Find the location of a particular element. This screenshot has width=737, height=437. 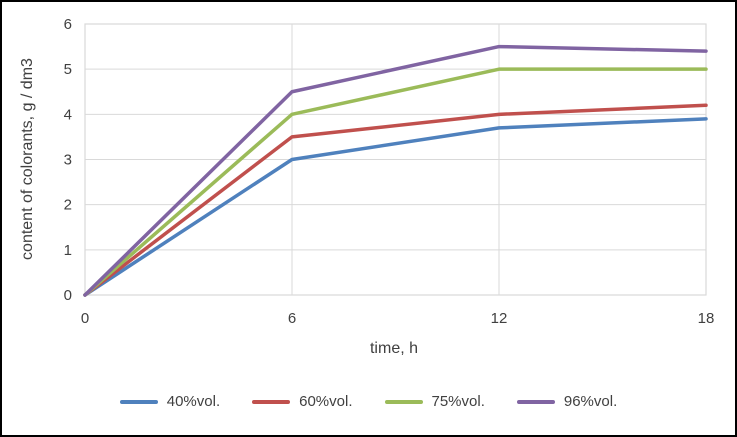

x-axis-title: time, h is located at coordinates (393, 348).